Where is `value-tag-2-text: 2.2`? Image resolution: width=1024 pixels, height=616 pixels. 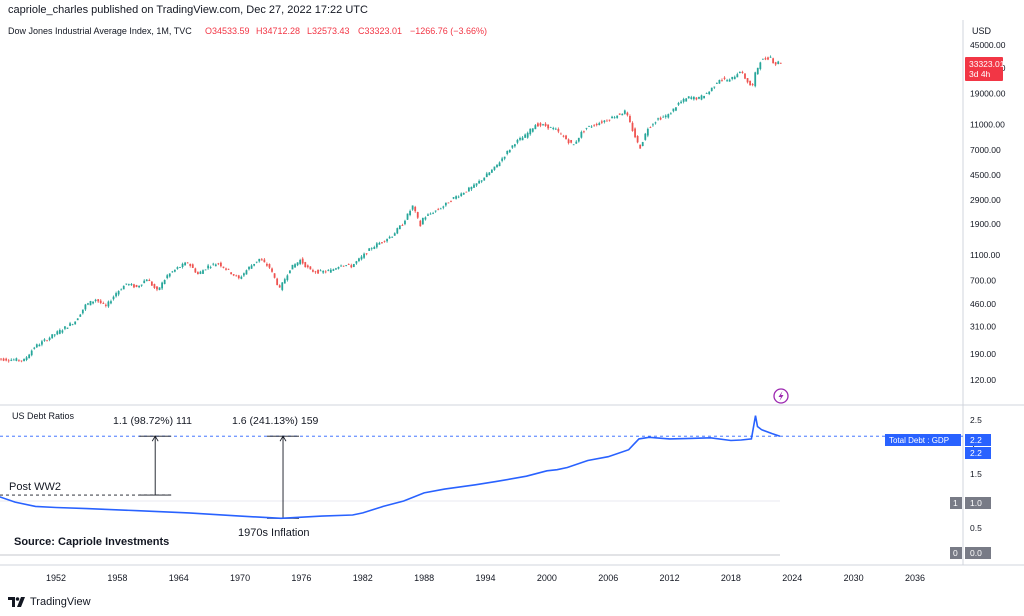
value-tag-2-text: 2.2 is located at coordinates (976, 453).